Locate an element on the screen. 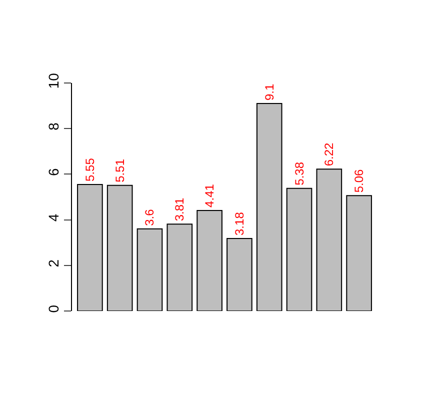 The image size is (425, 409). y-tick-label: 2 is located at coordinates (53, 263).